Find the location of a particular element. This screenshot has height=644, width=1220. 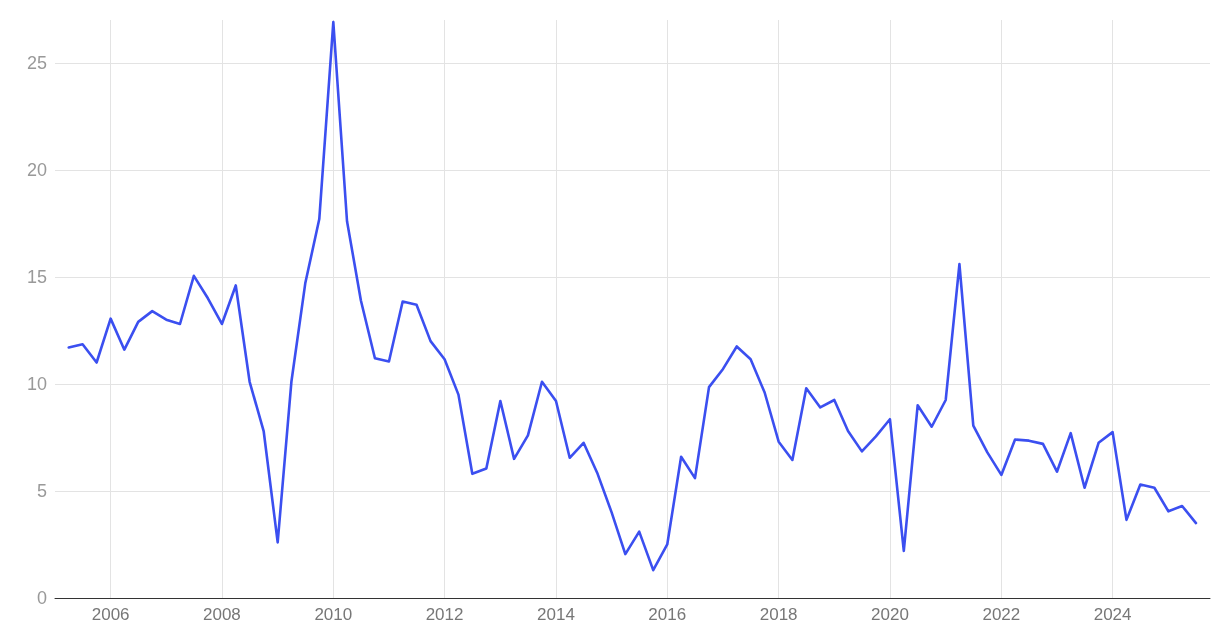

x-tick-label: 2008 is located at coordinates (221, 614).